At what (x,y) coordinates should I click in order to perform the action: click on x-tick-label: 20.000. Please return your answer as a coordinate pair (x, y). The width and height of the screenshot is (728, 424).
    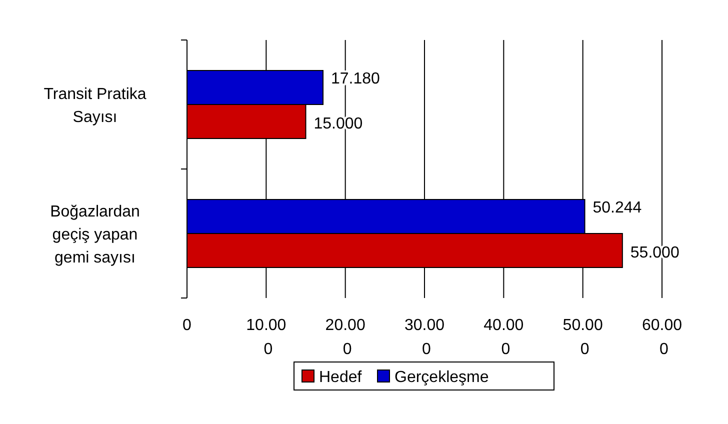
    Looking at the image, I should click on (345, 337).